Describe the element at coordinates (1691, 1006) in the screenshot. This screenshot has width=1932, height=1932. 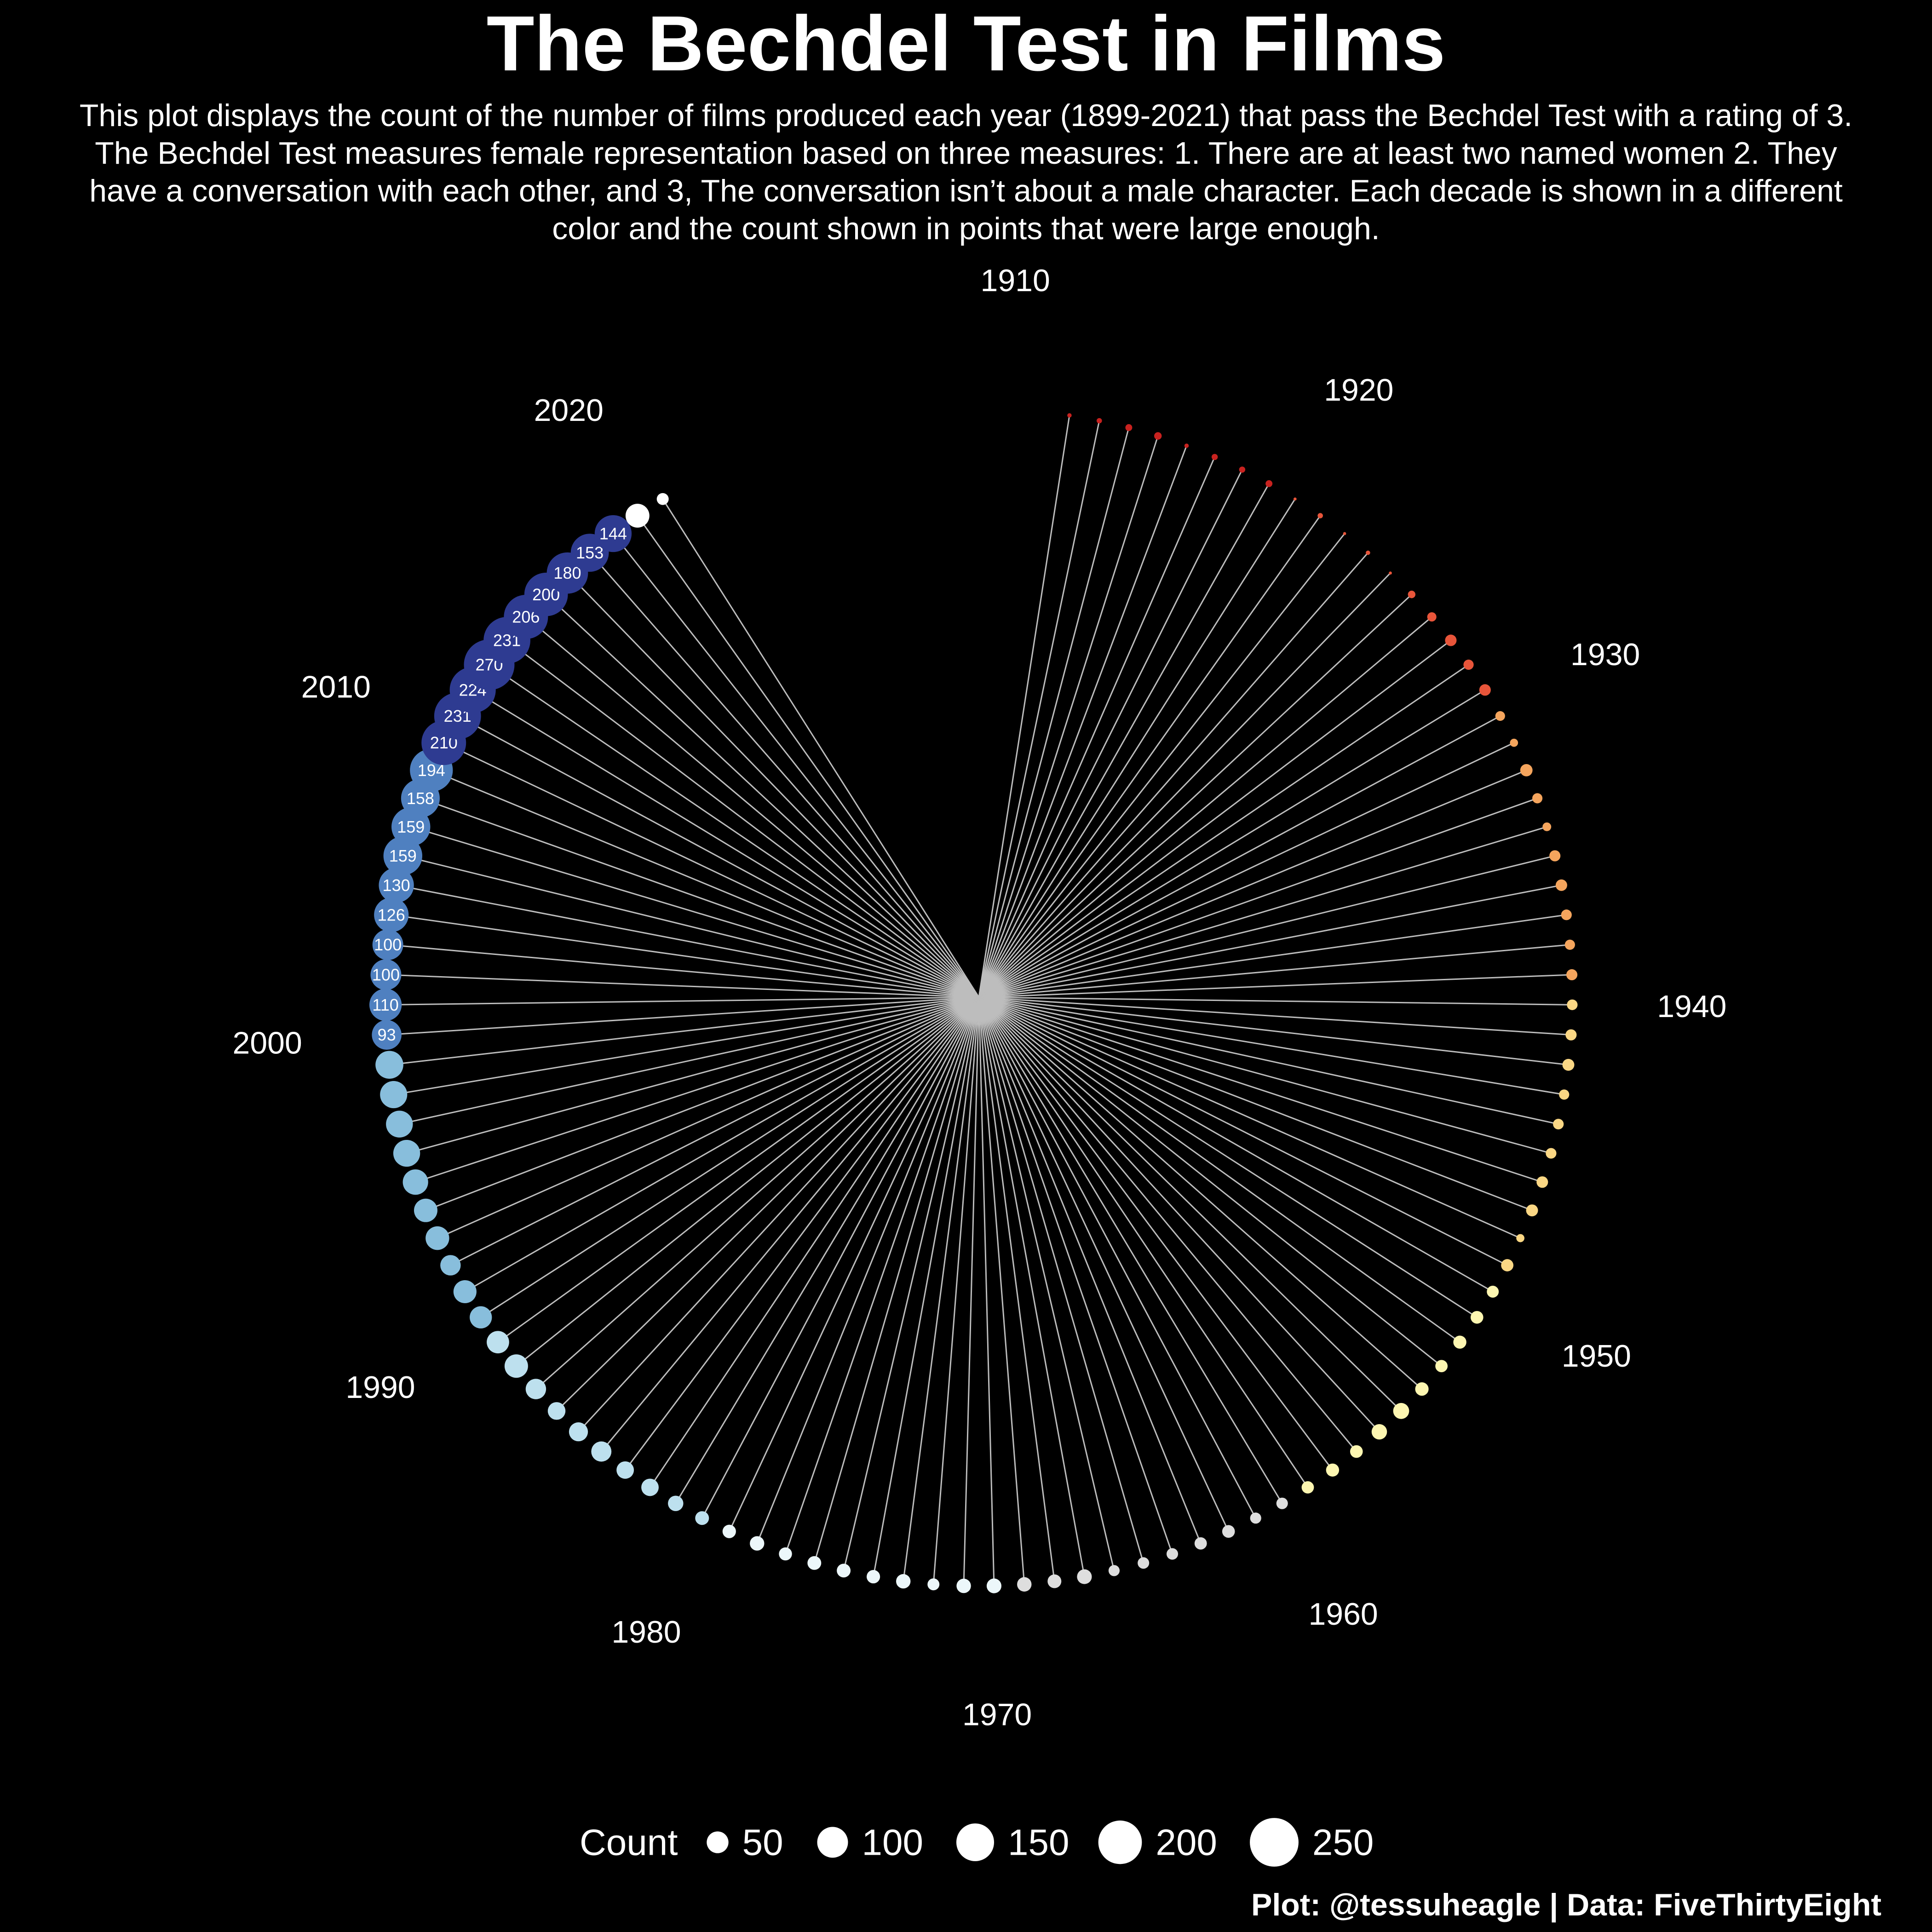
I see `decade-label: 1940` at that location.